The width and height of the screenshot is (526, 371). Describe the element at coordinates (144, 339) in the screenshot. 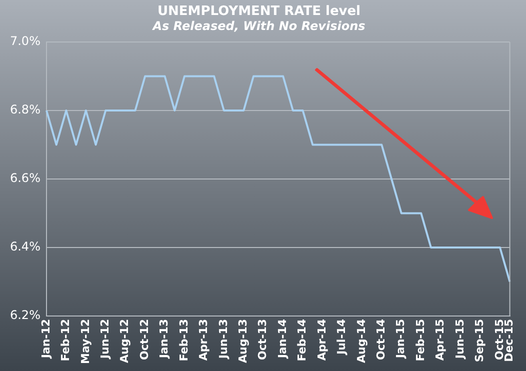

I see `x-tick-label: Oct-12` at that location.